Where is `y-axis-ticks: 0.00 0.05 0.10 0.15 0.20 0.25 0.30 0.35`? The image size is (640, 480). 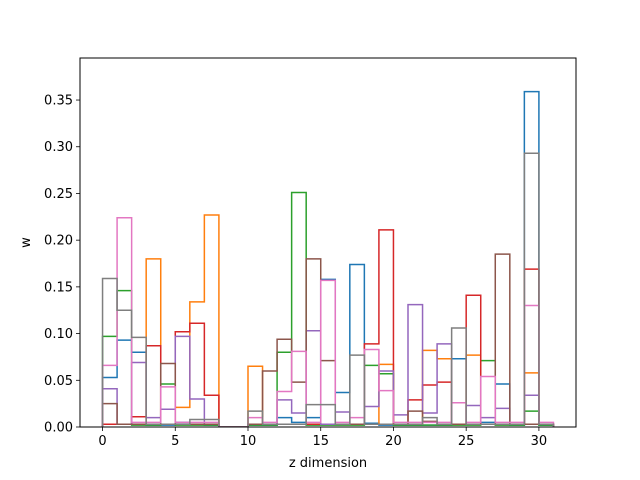 y-axis-ticks: 0.00 0.05 0.10 0.15 0.20 0.25 0.30 0.35 is located at coordinates (62, 265).